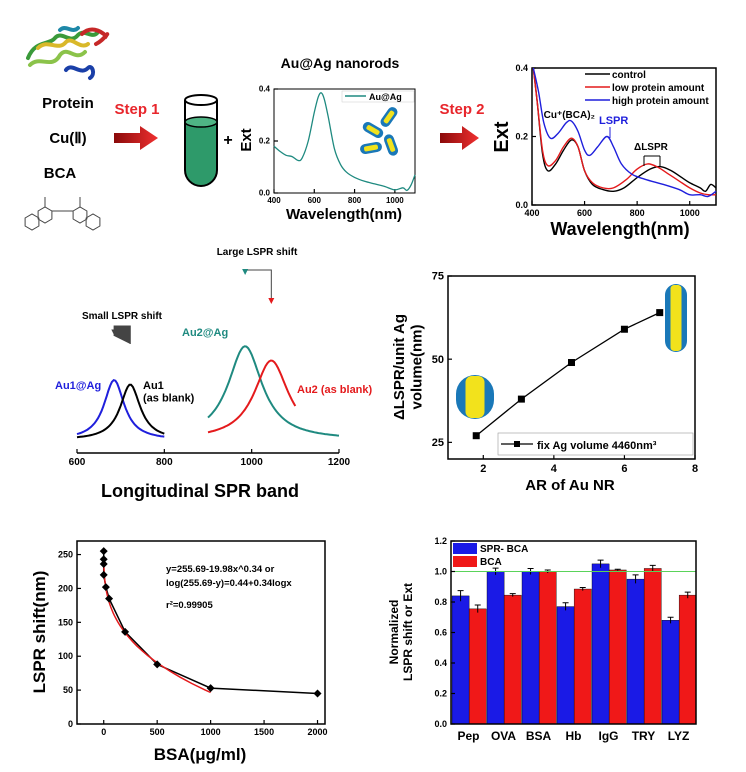 The image size is (746, 772). Describe the element at coordinates (121, 334) in the screenshot. I see `small-shift-bracket` at that location.